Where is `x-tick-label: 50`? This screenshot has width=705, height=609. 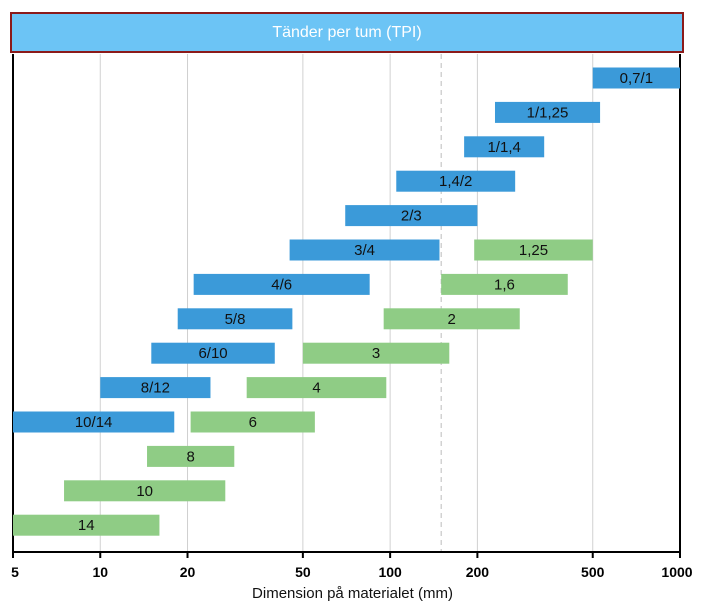 x-tick-label: 50 is located at coordinates (303, 572).